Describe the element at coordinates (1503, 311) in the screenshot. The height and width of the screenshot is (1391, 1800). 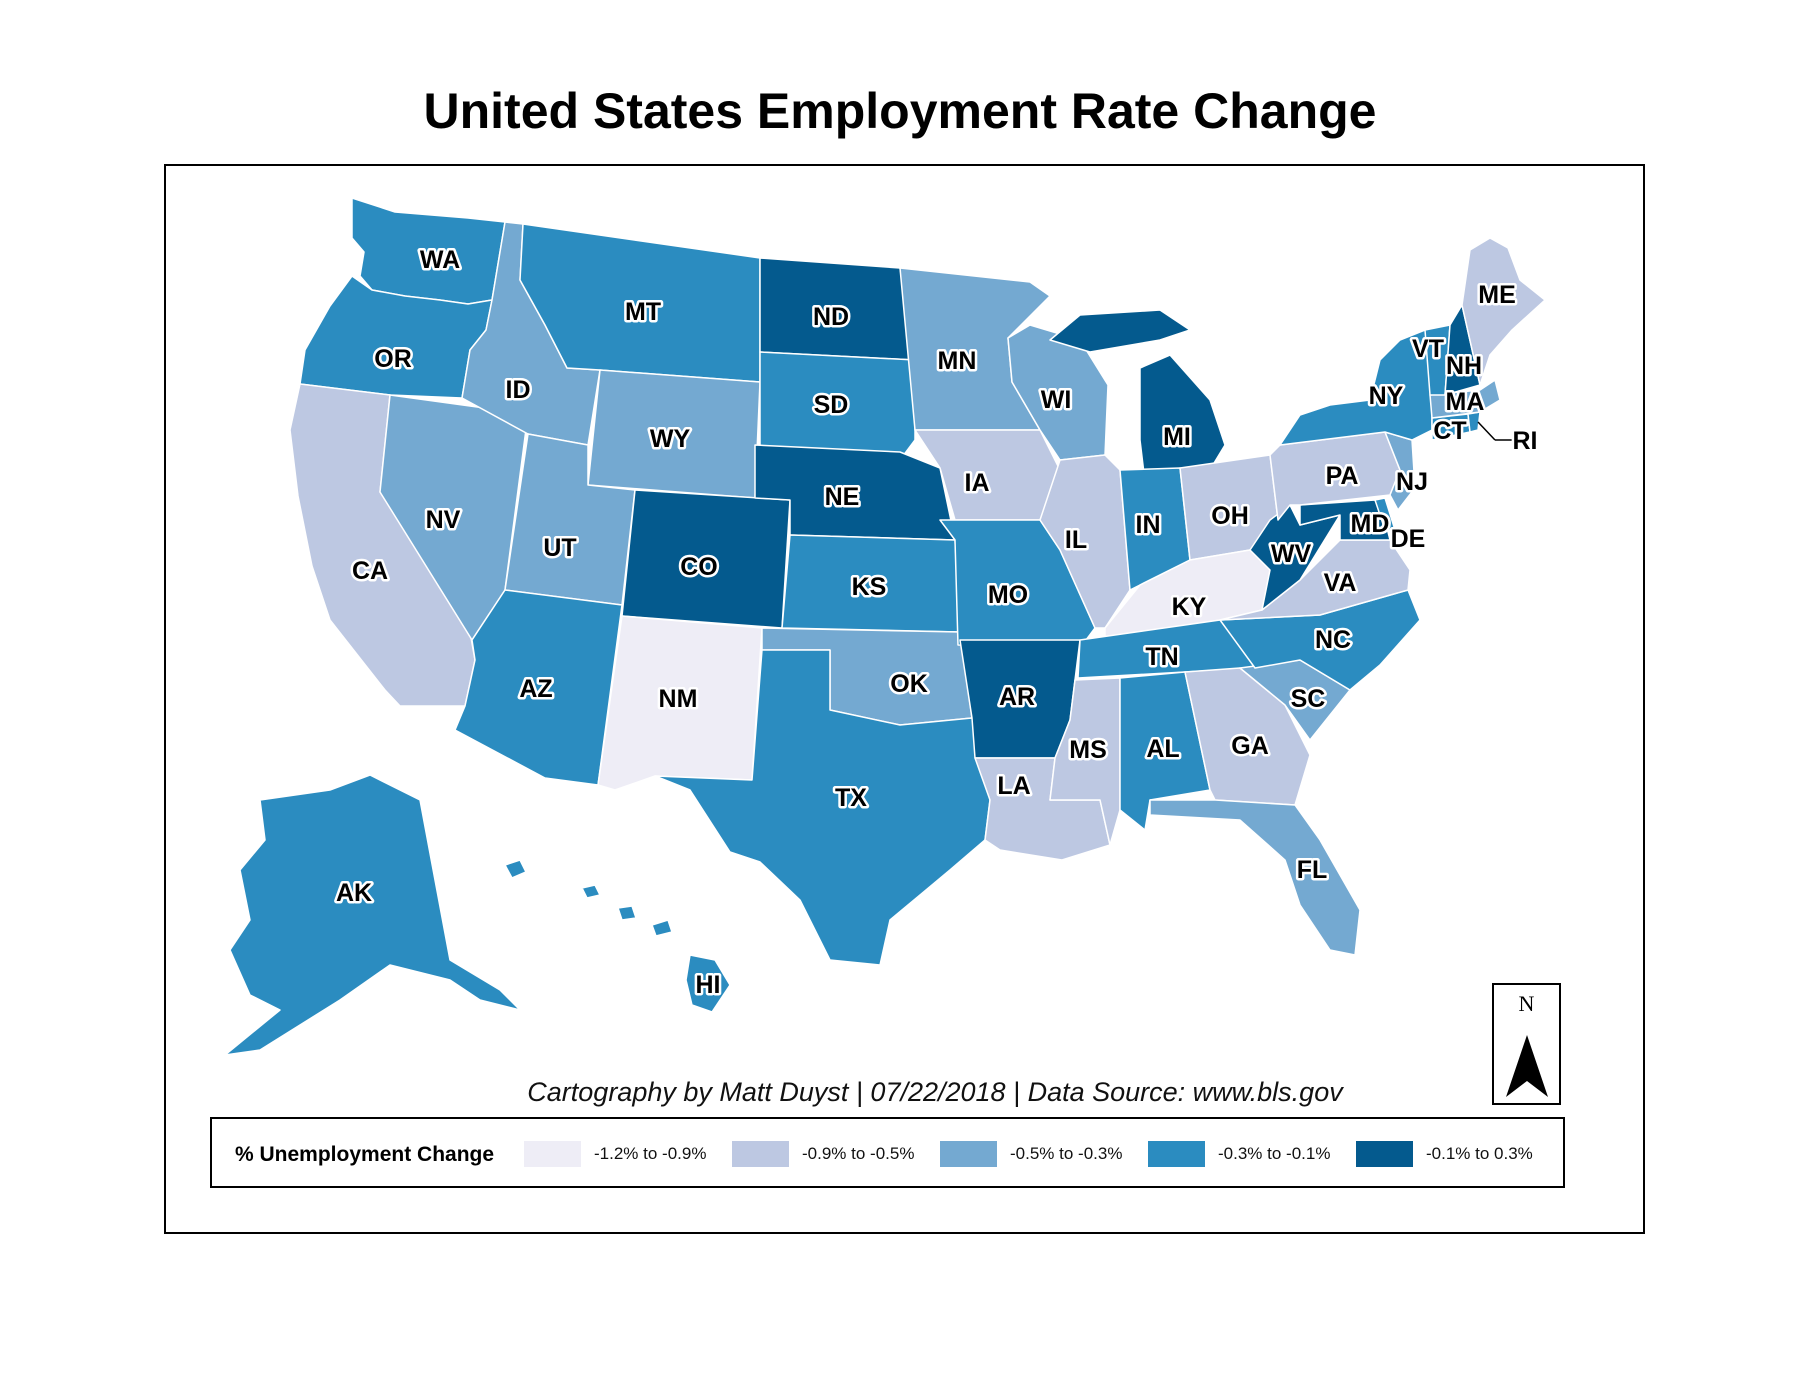
I see `state-ME` at that location.